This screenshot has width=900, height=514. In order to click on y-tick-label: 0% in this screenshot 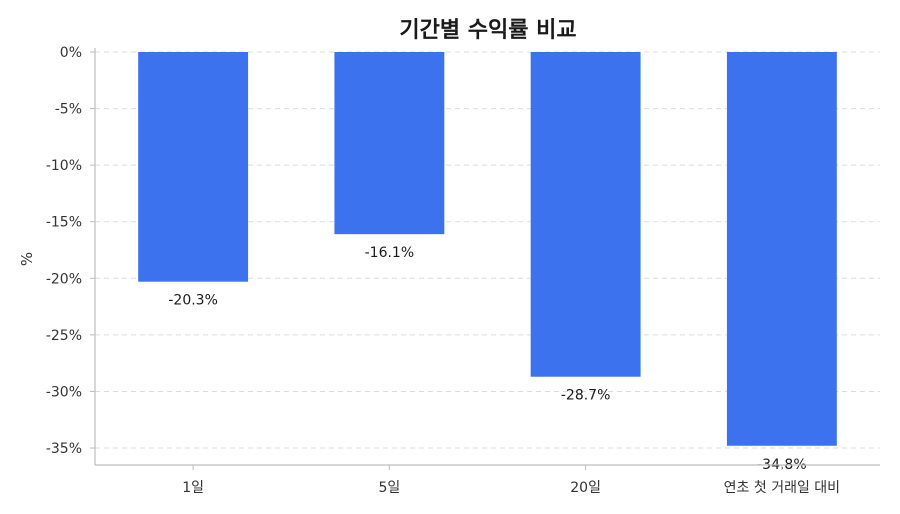, I will do `click(71, 53)`.